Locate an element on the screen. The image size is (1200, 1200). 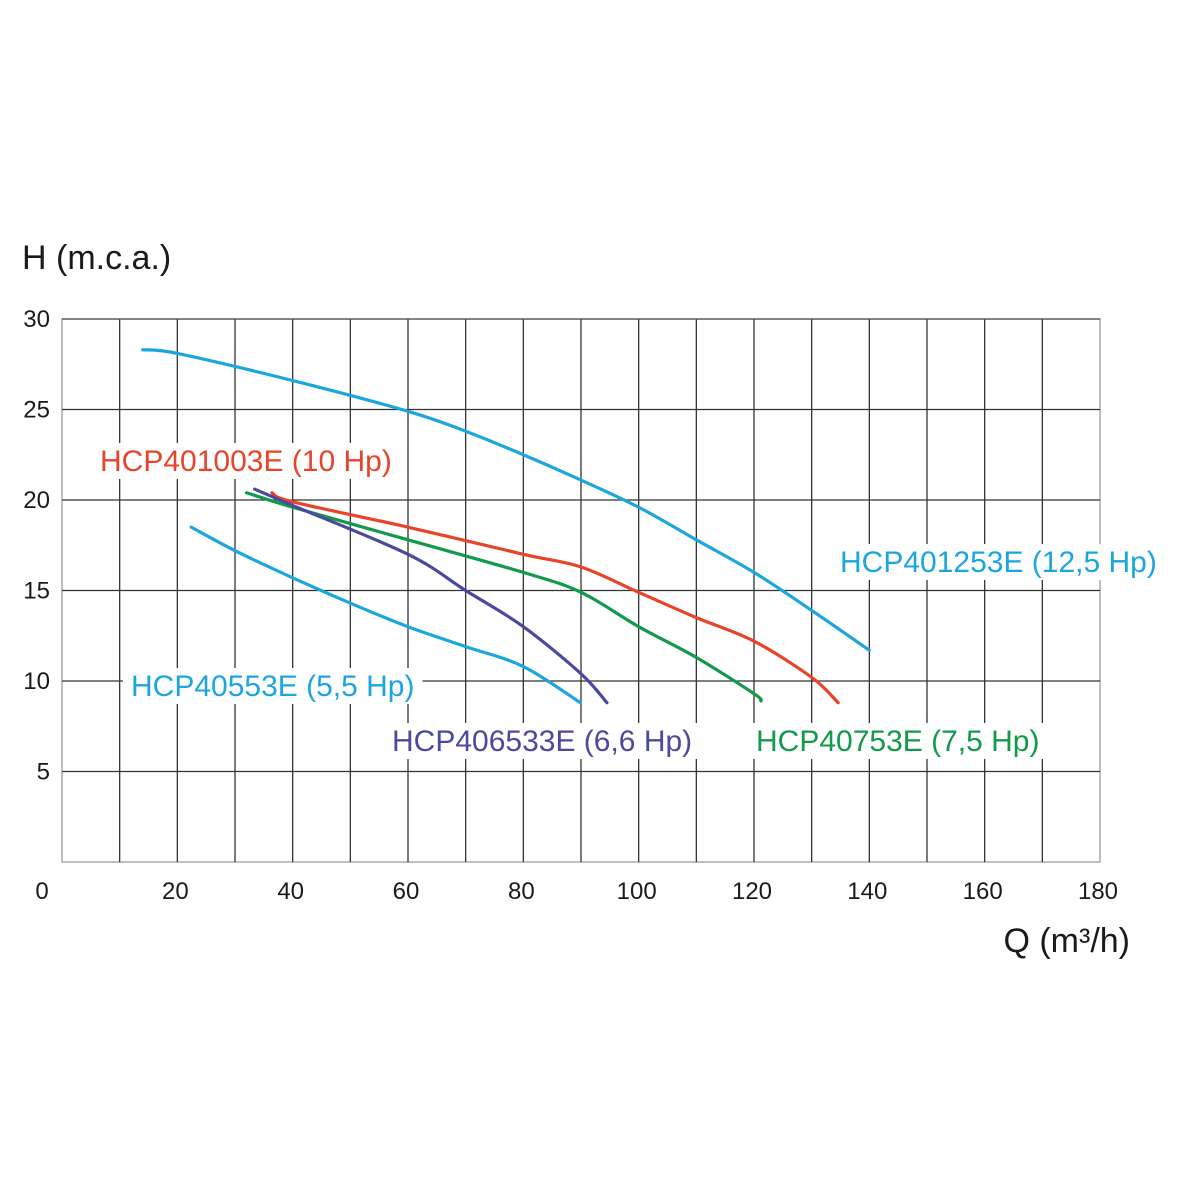
x-tick-label: 20 is located at coordinates (175, 891).